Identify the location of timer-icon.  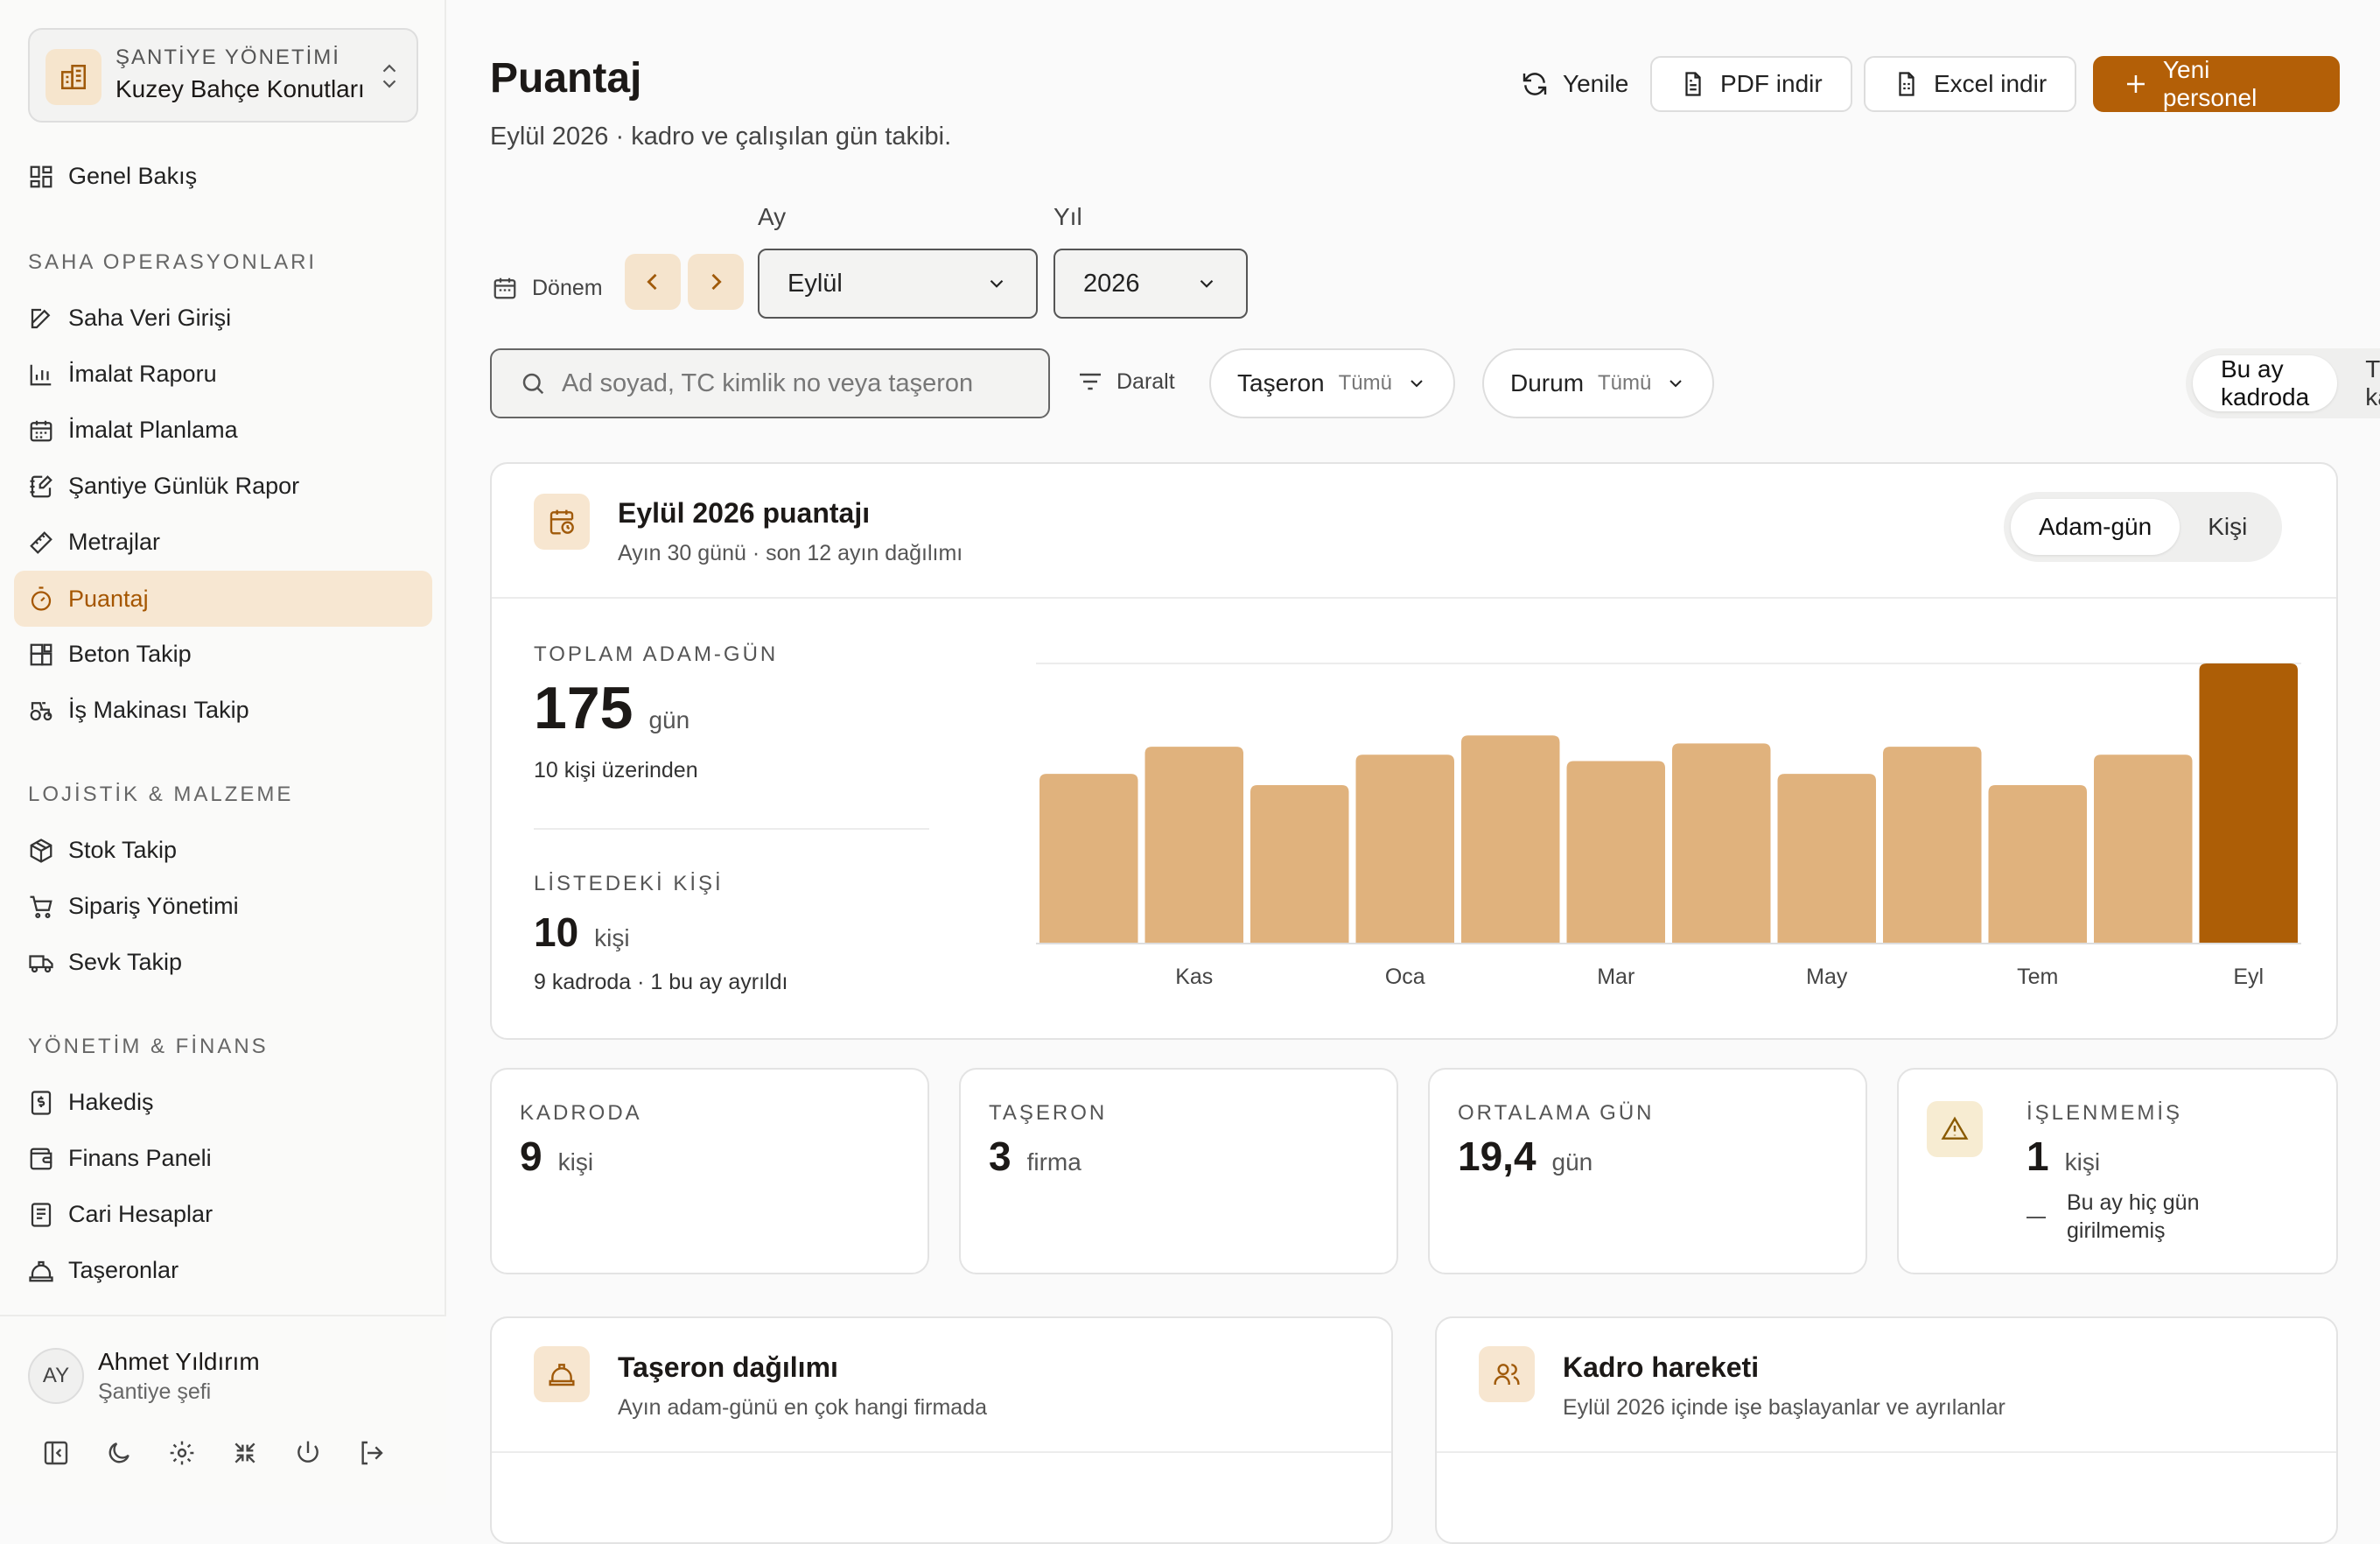
(41, 598).